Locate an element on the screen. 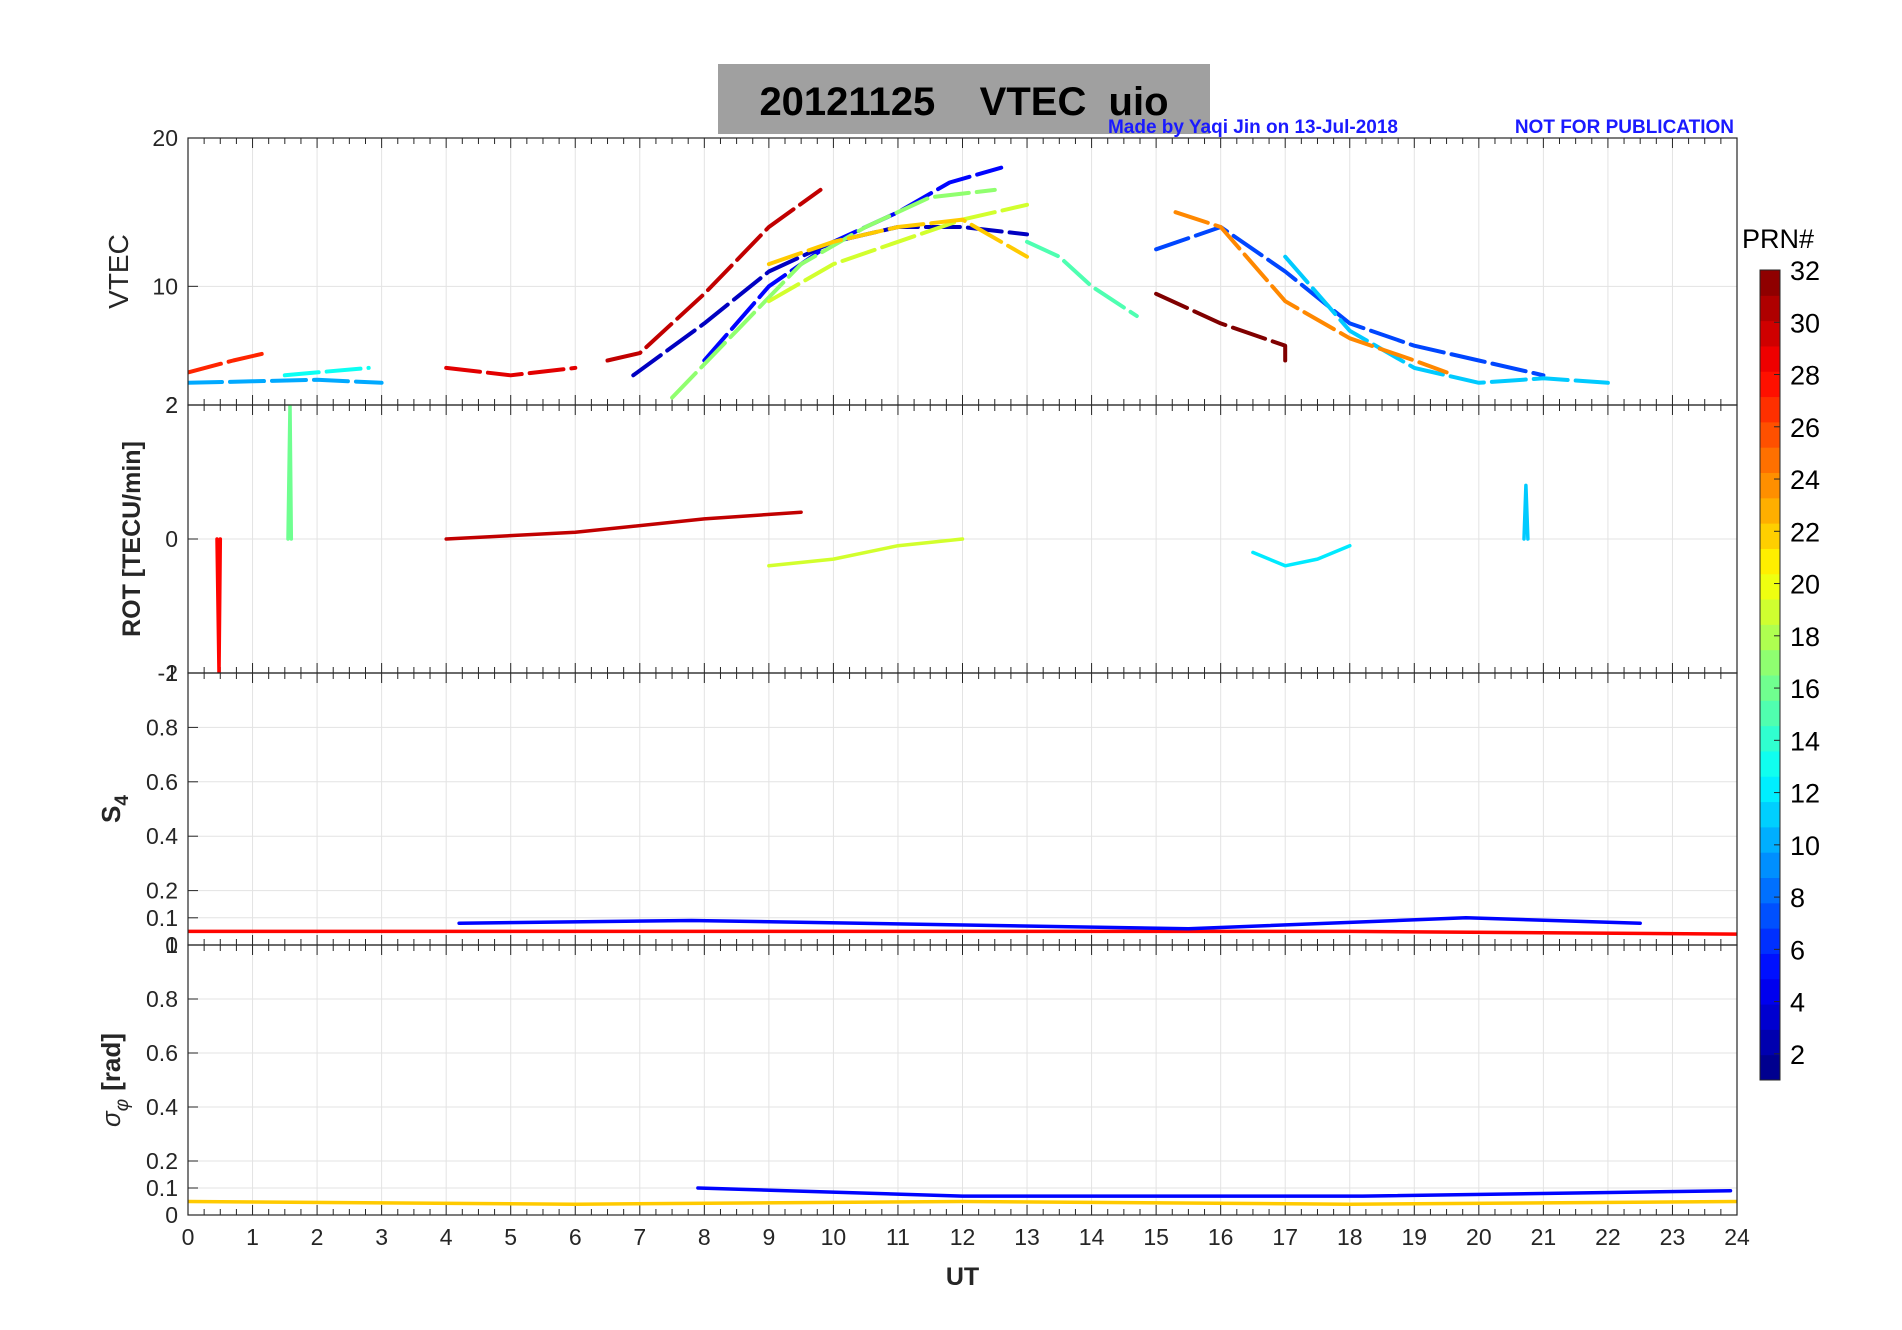 The height and width of the screenshot is (1330, 1902). x-tick-label: 11 is located at coordinates (898, 1237).